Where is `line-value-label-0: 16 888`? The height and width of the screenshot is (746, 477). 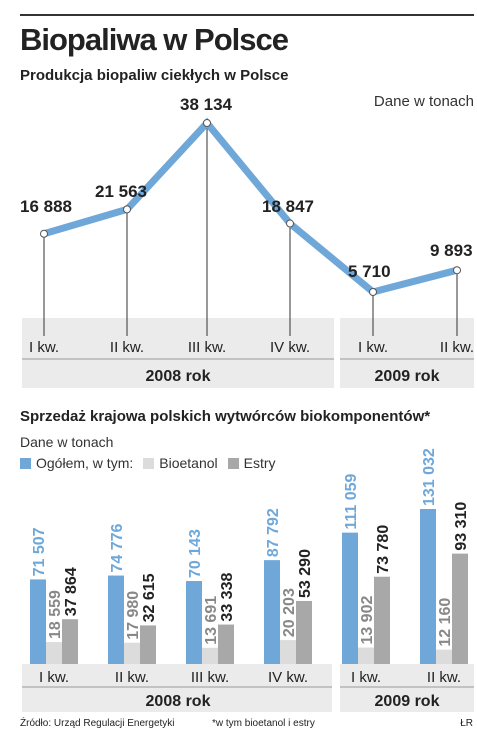
line-value-label-0: 16 888 is located at coordinates (46, 206).